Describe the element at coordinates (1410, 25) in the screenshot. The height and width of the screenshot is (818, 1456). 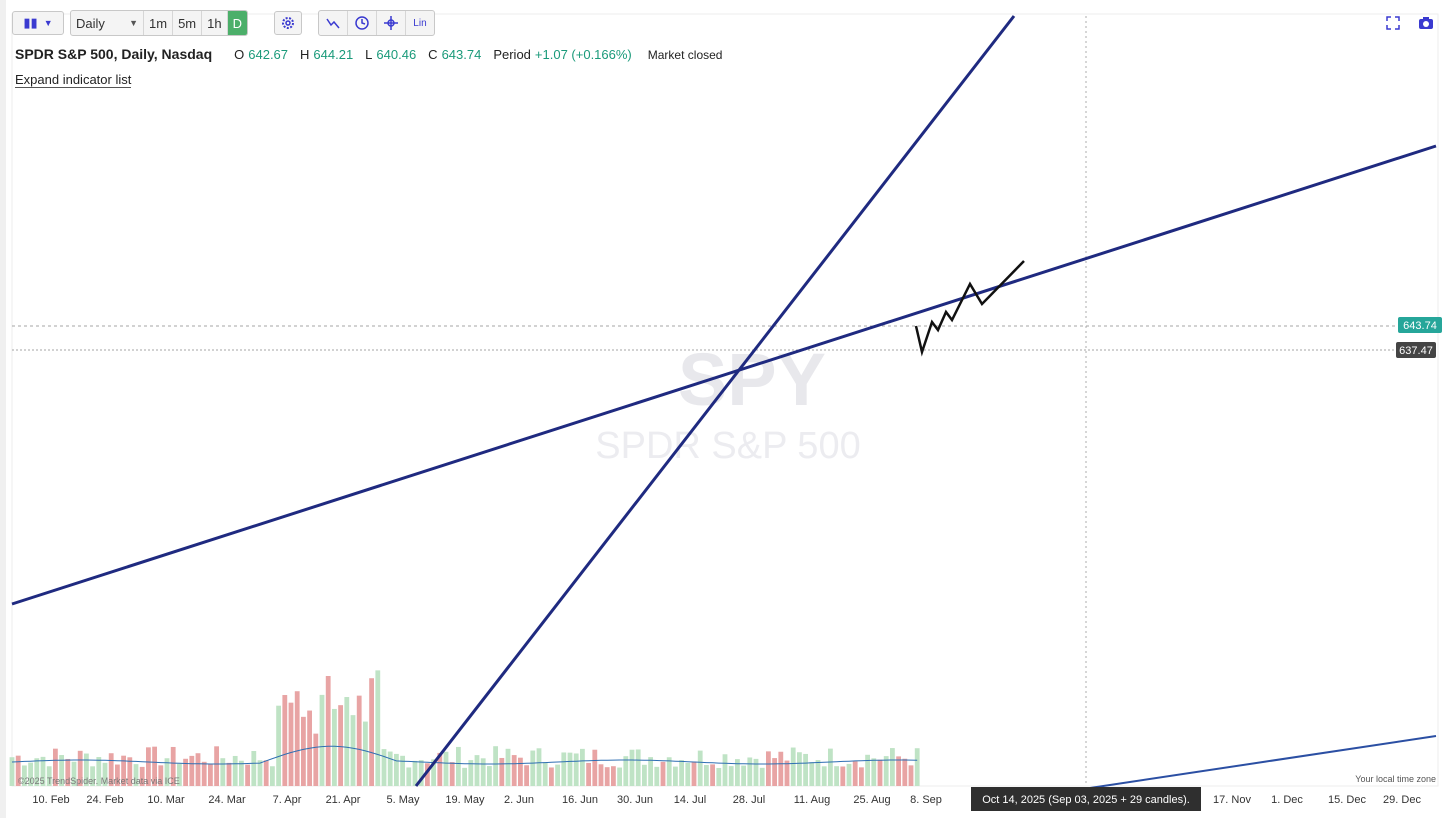
I see `top-right-controls` at that location.